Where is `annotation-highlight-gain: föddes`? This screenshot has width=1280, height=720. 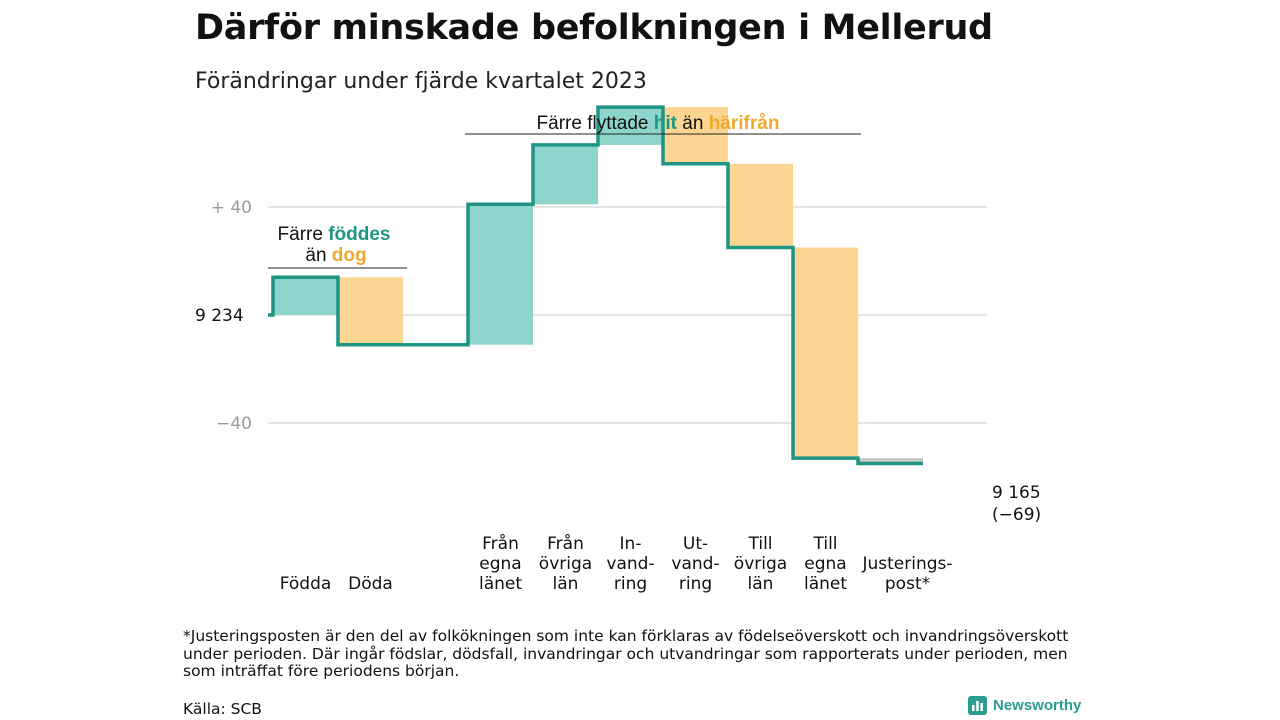 annotation-highlight-gain: föddes is located at coordinates (359, 234).